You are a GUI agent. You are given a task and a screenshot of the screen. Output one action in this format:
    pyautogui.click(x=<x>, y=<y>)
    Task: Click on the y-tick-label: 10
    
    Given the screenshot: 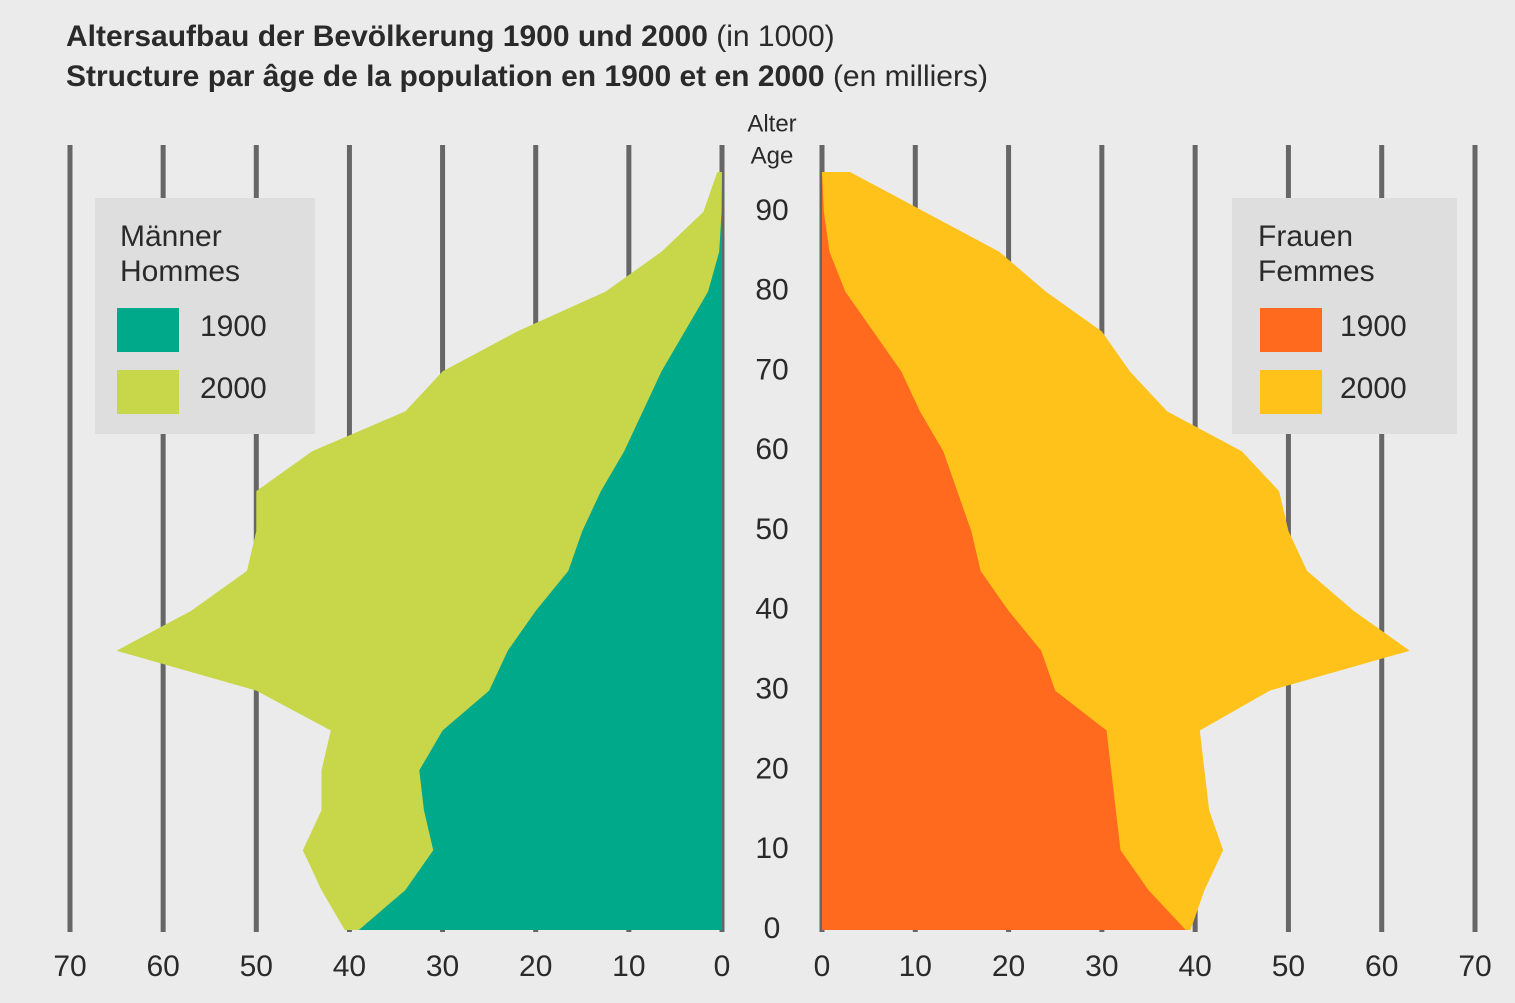 What is the action you would take?
    pyautogui.click(x=771, y=848)
    